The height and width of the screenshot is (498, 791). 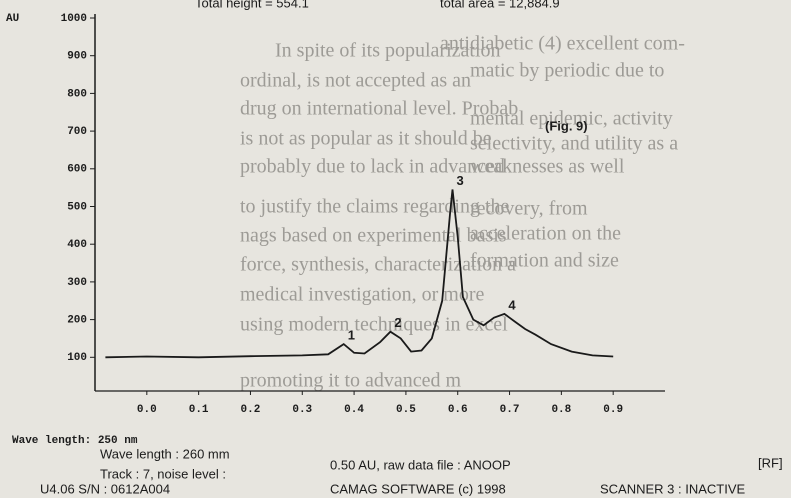 I want to click on background-line: antidiabetic (4) excellent com-, so click(x=562, y=44).